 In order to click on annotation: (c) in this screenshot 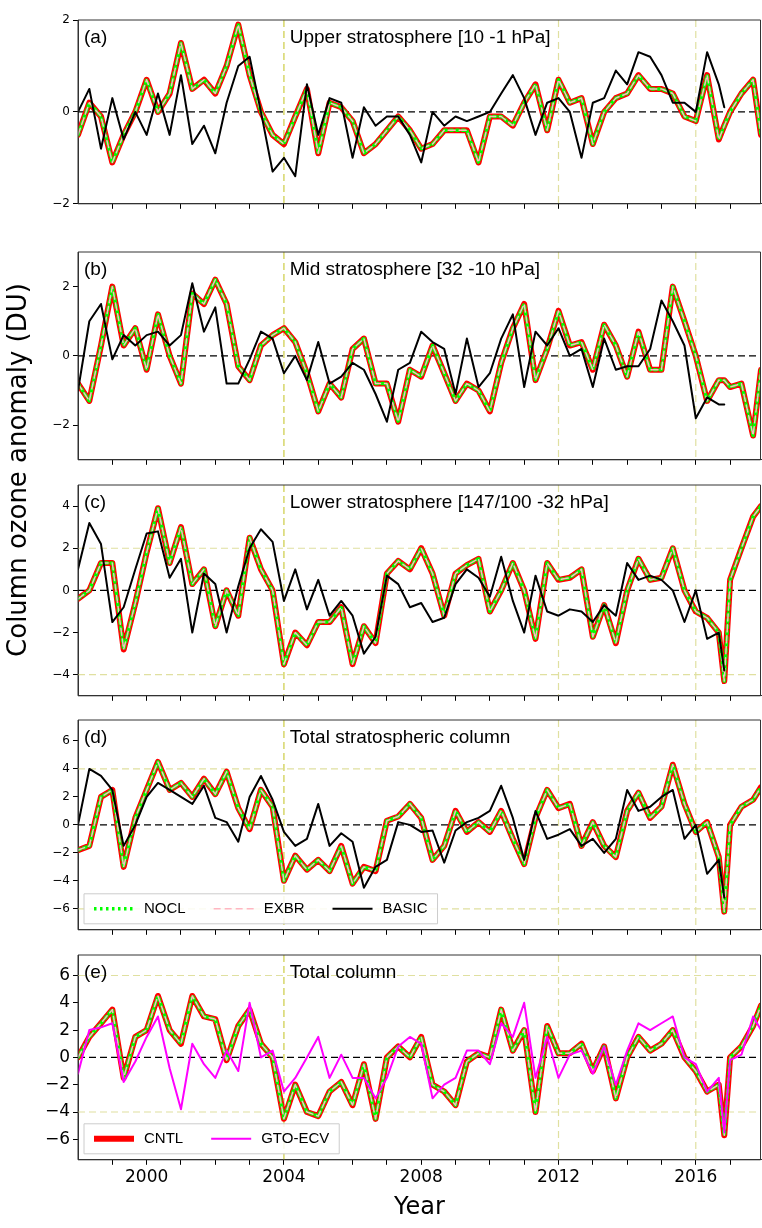, I will do `click(95, 501)`.